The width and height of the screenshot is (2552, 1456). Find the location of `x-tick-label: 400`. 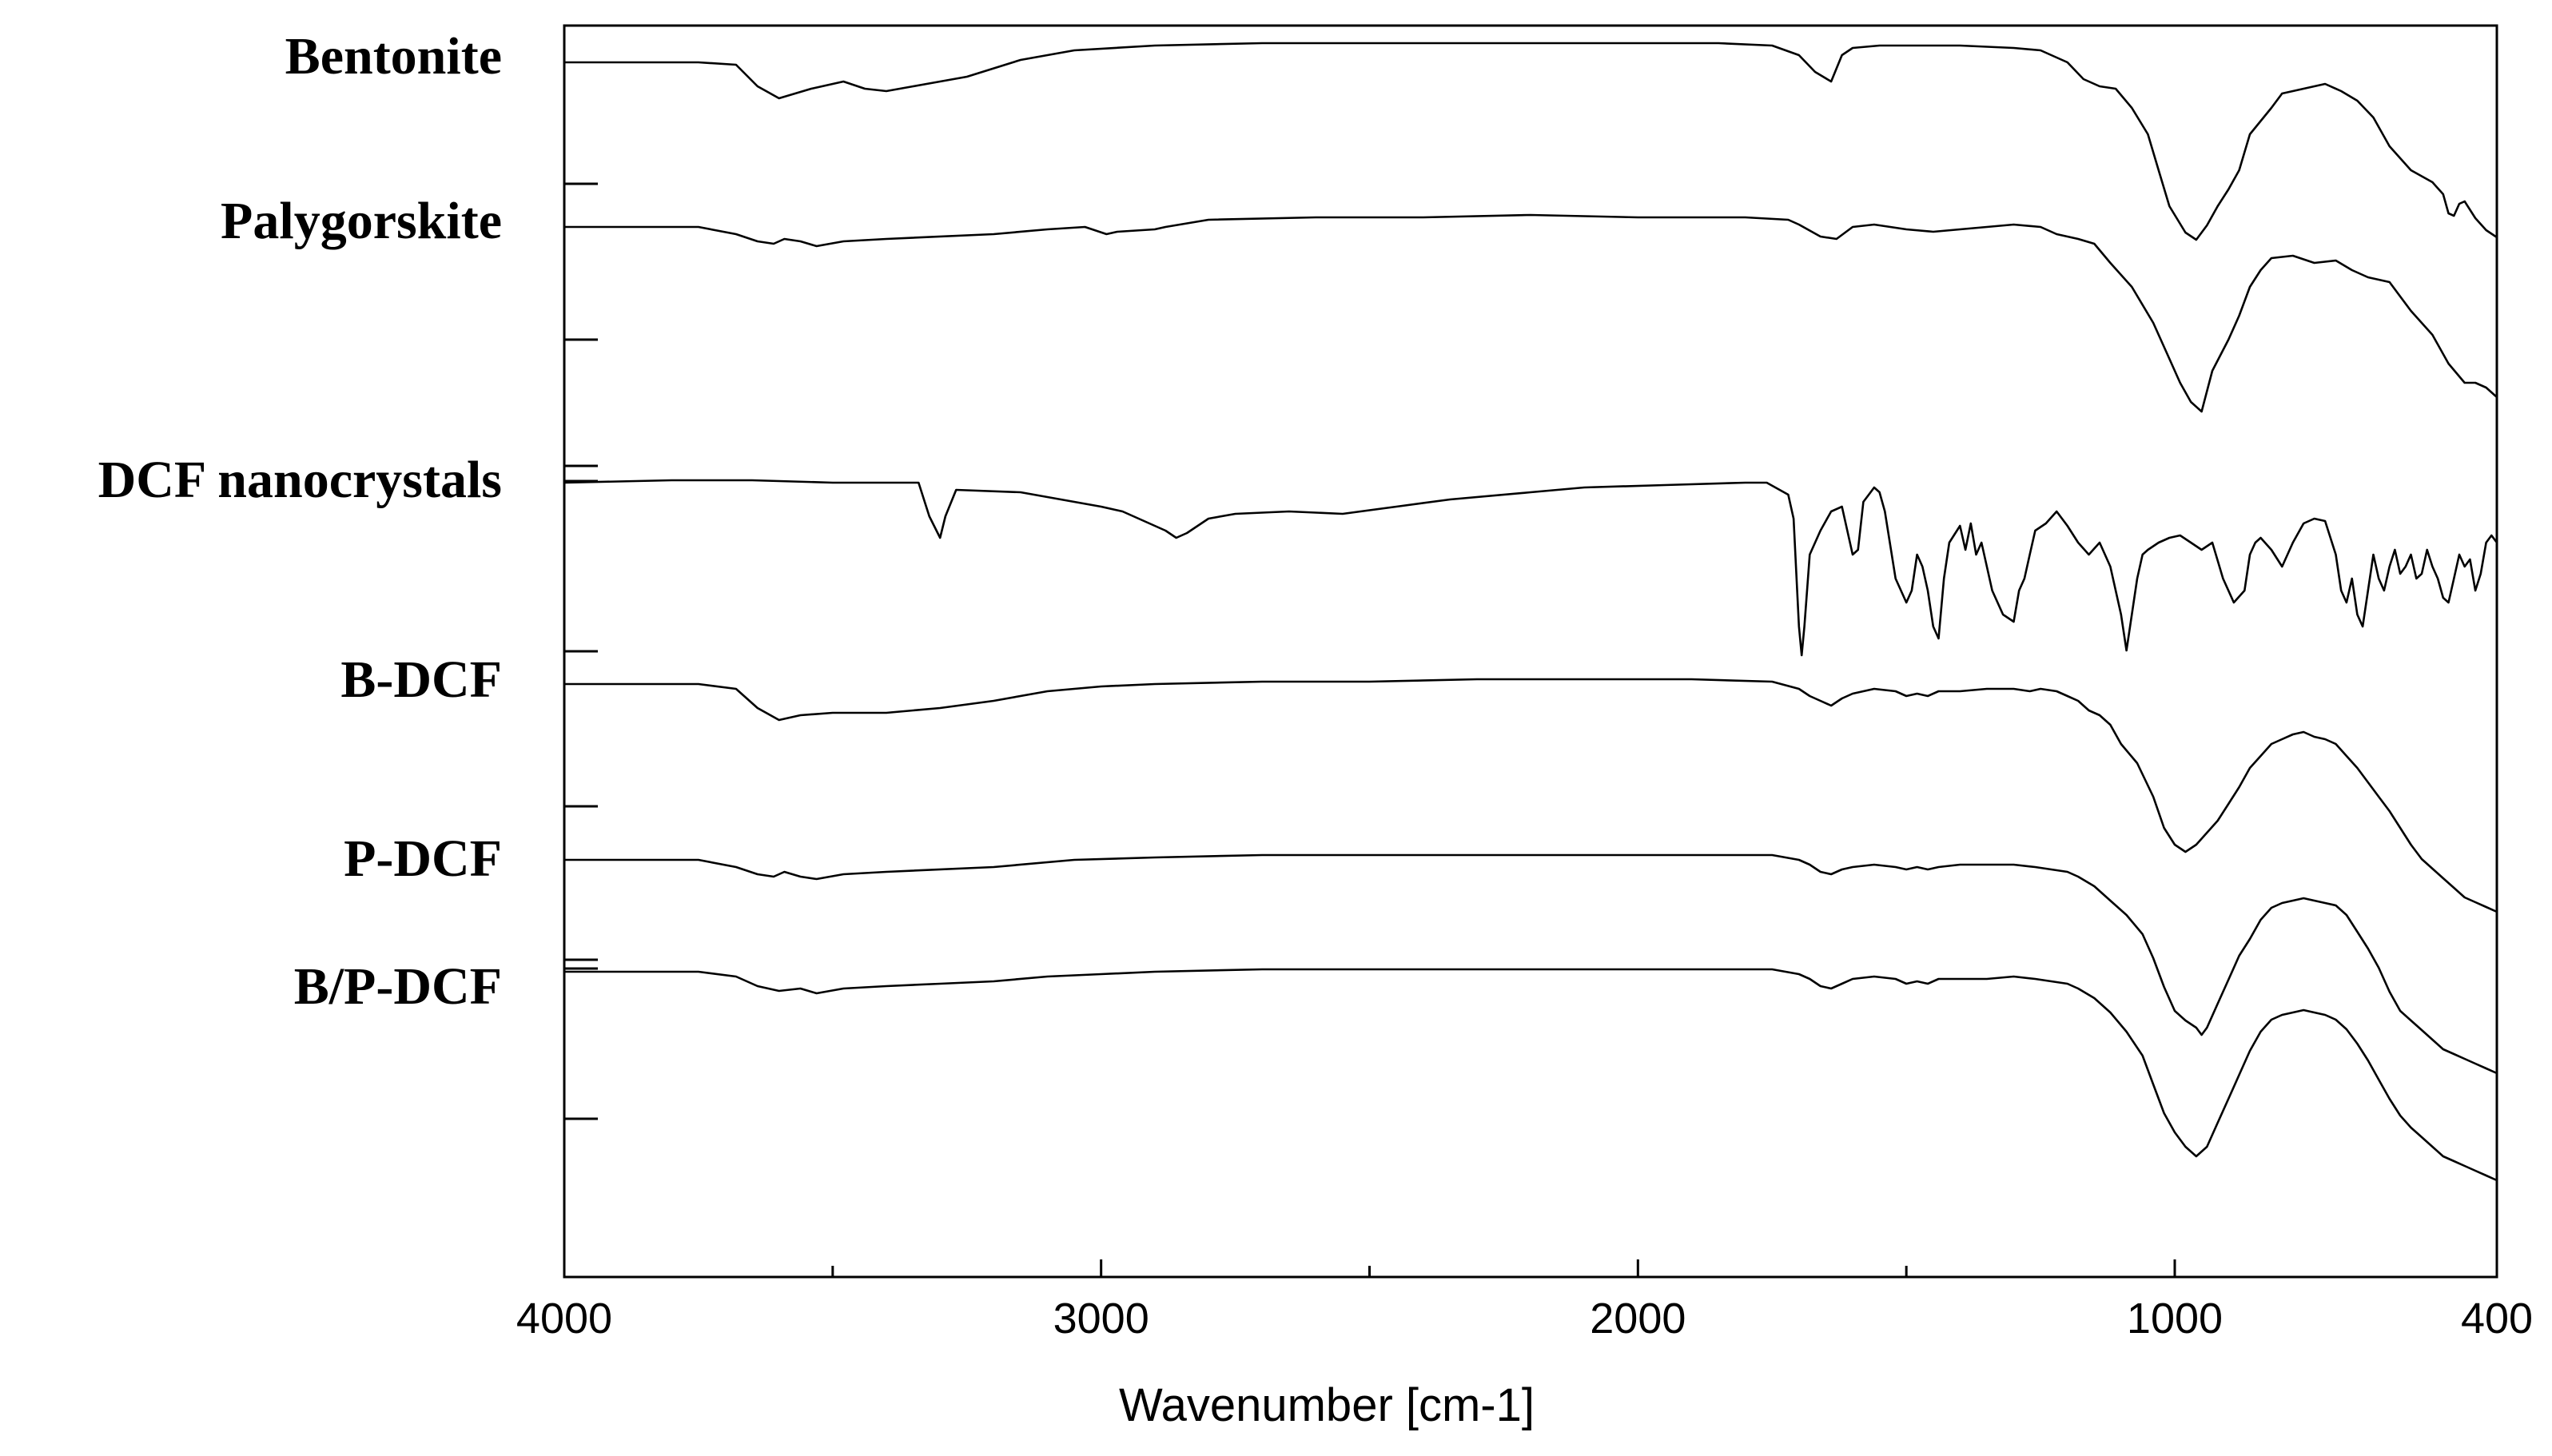

x-tick-label: 400 is located at coordinates (2497, 1319).